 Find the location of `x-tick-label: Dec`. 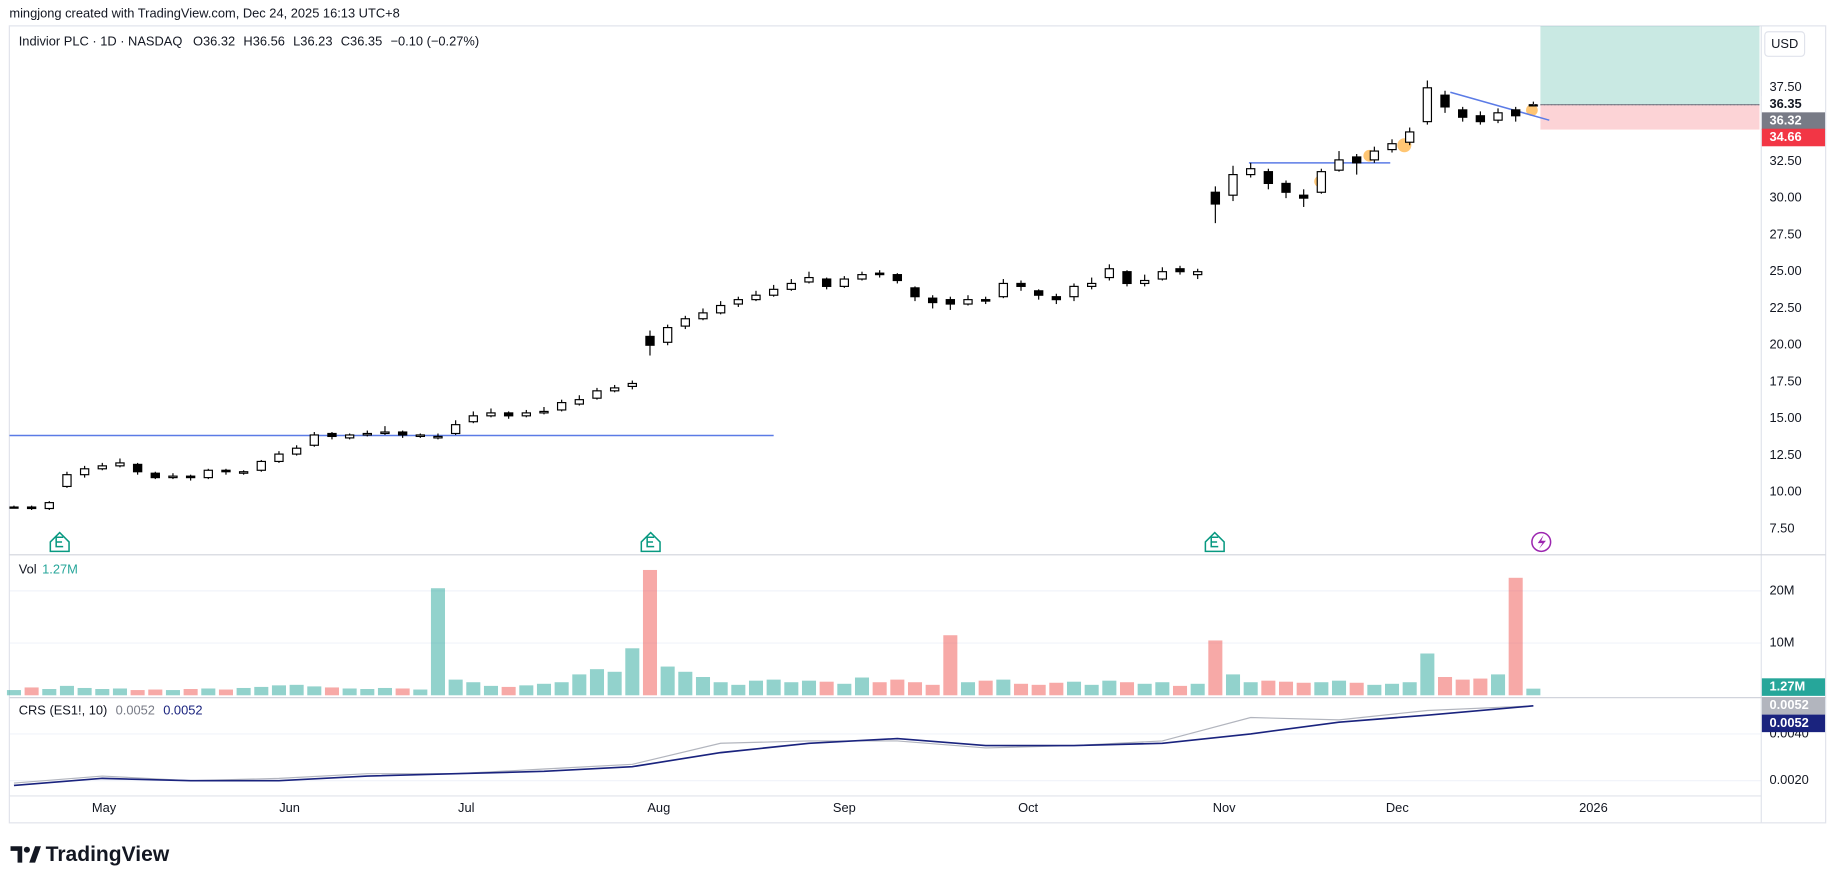

x-tick-label: Dec is located at coordinates (1397, 807).